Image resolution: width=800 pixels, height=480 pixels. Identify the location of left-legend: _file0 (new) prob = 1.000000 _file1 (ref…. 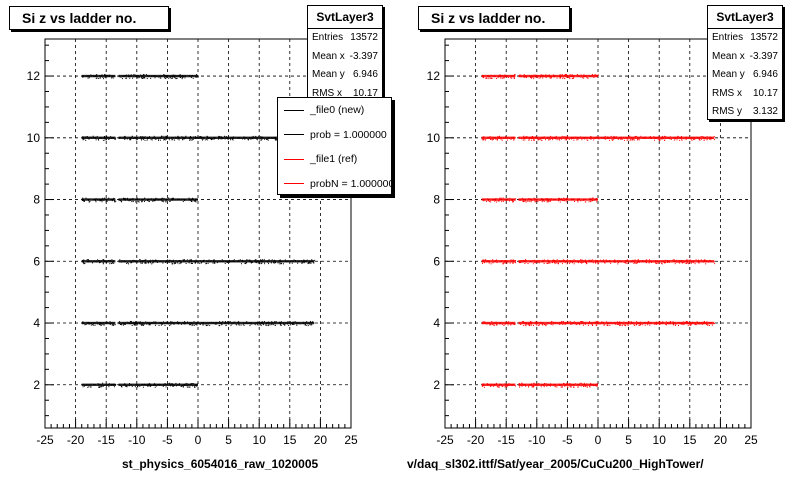
(334, 146).